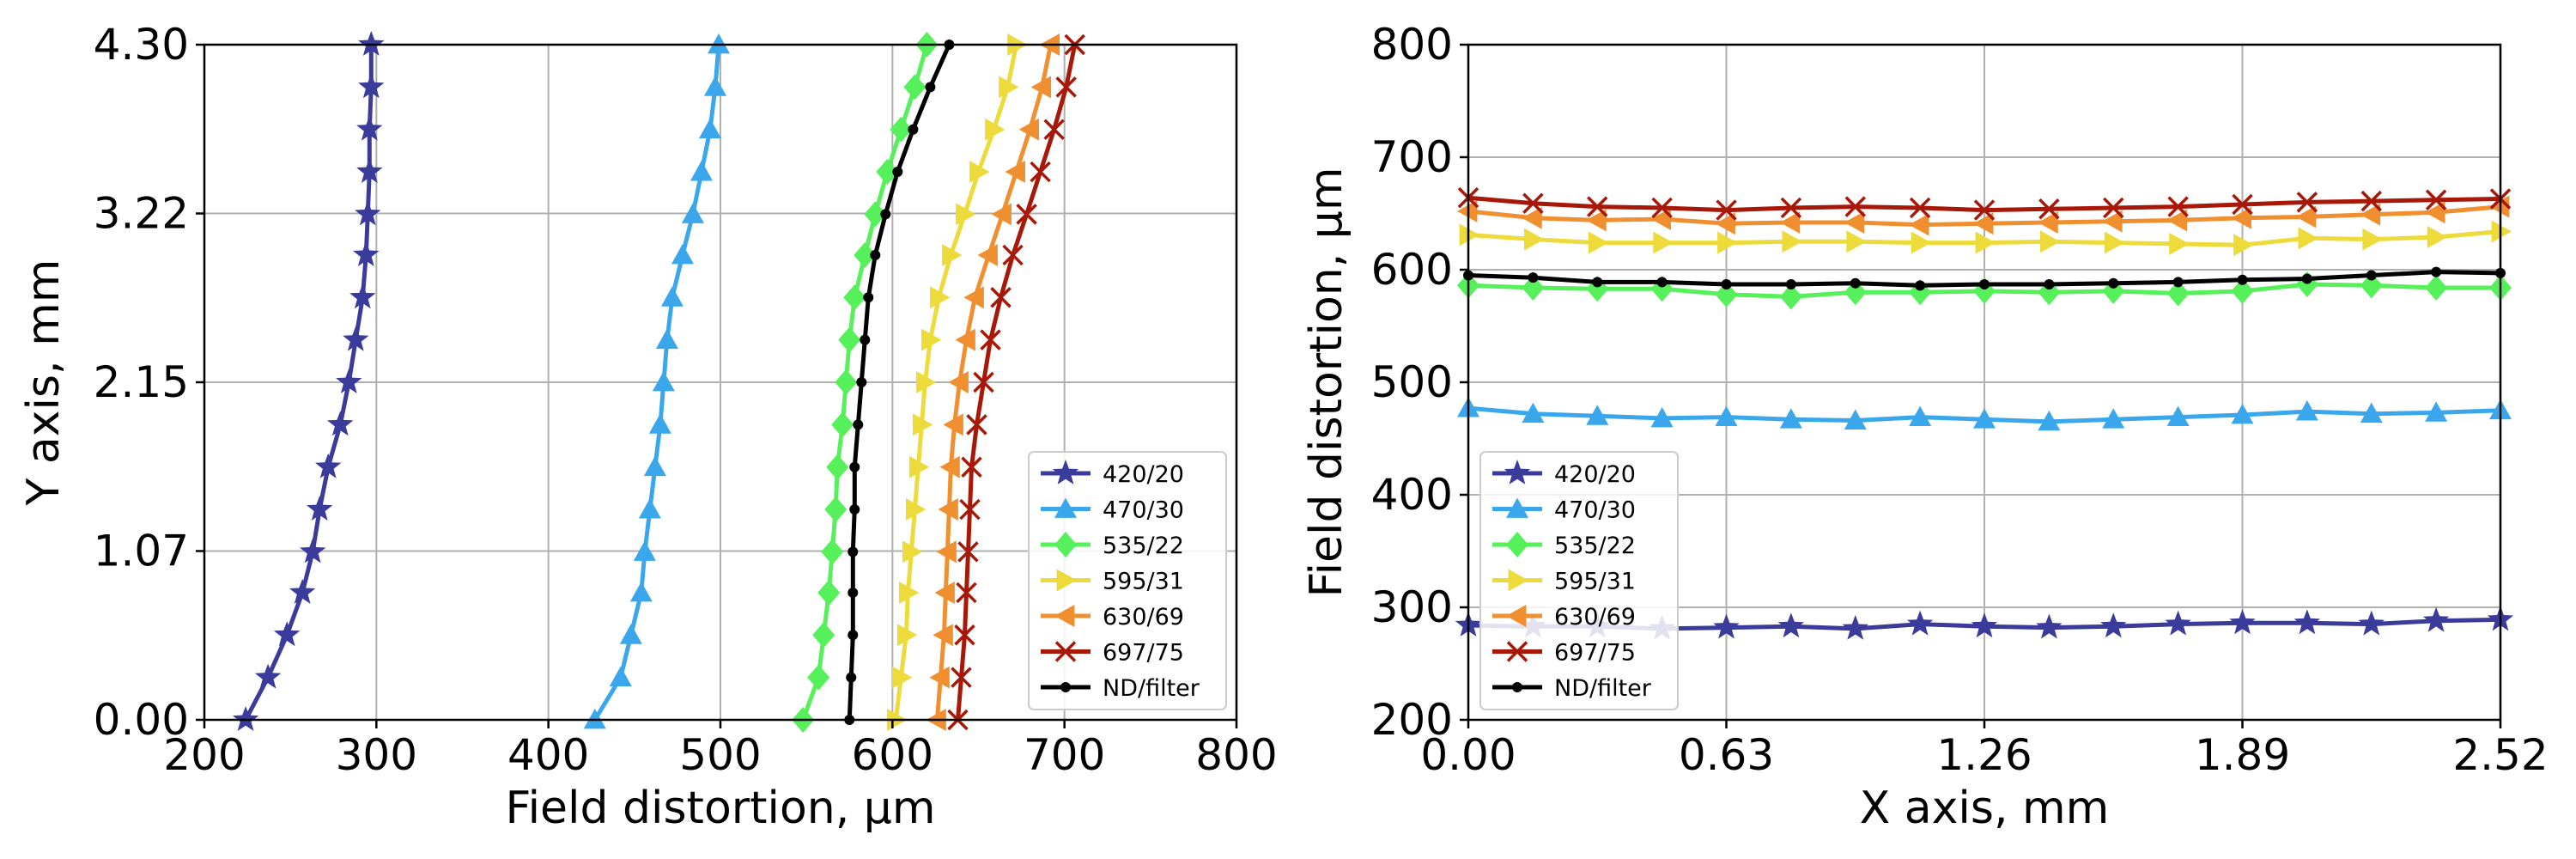 This screenshot has width=2576, height=859. Describe the element at coordinates (2500, 755) in the screenshot. I see `x-tick-label: 2.52` at that location.